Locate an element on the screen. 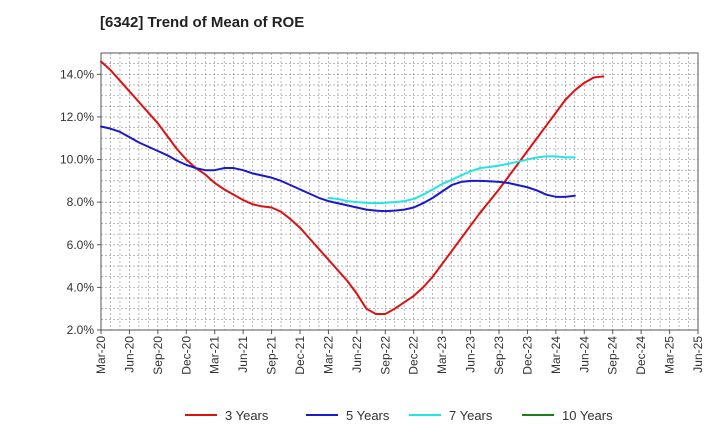 Image resolution: width=720 pixels, height=440 pixels. x-tick-label: Jun-22 is located at coordinates (357, 354).